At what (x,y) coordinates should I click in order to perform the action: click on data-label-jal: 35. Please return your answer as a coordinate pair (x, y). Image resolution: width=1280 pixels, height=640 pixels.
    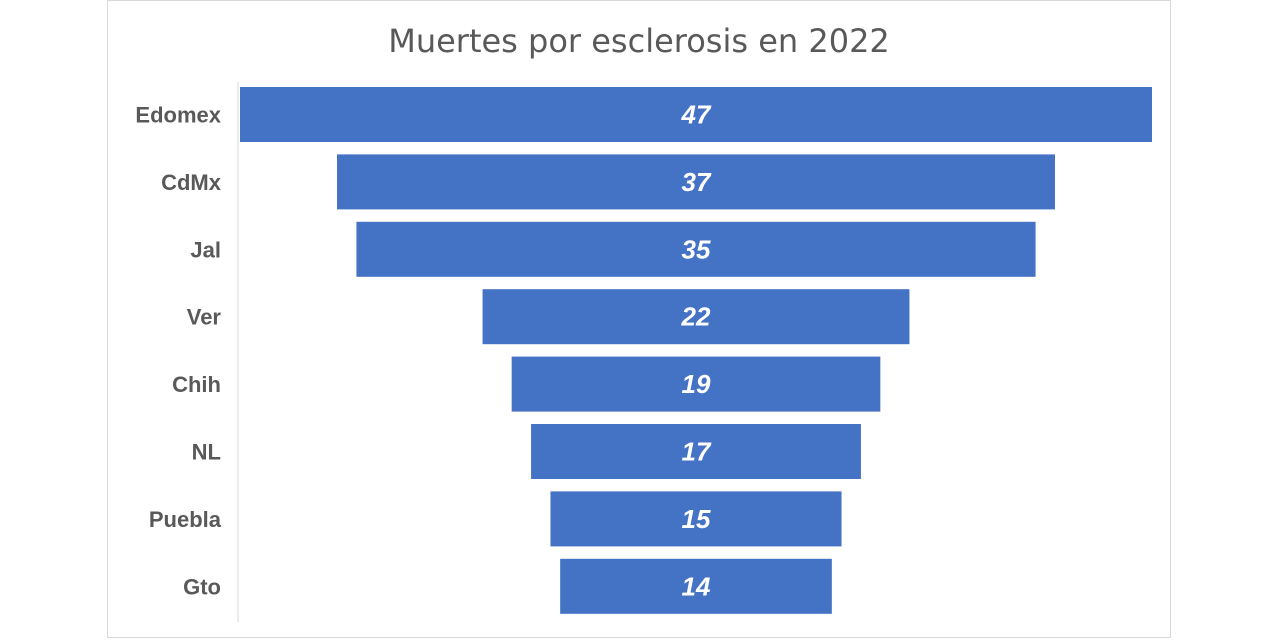
    Looking at the image, I should click on (696, 249).